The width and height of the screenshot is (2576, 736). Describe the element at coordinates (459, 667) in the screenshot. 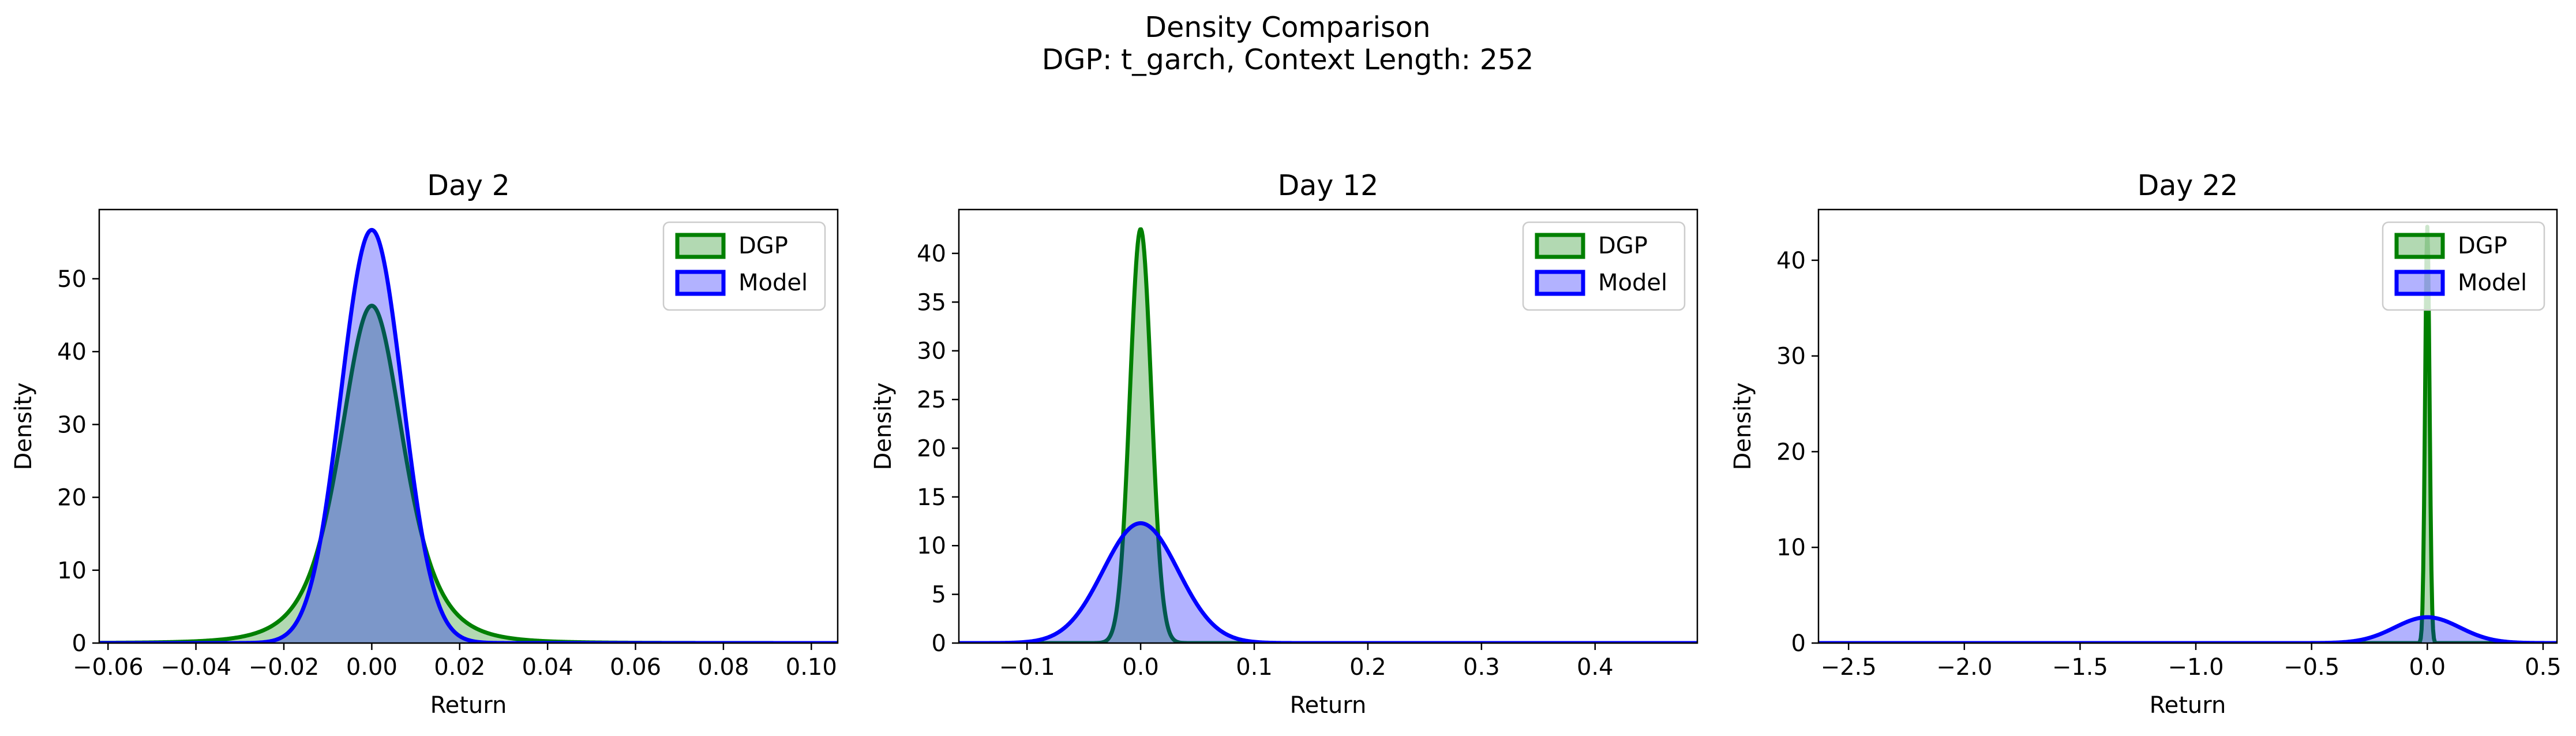

I see `x-tick-label: 0.02` at that location.